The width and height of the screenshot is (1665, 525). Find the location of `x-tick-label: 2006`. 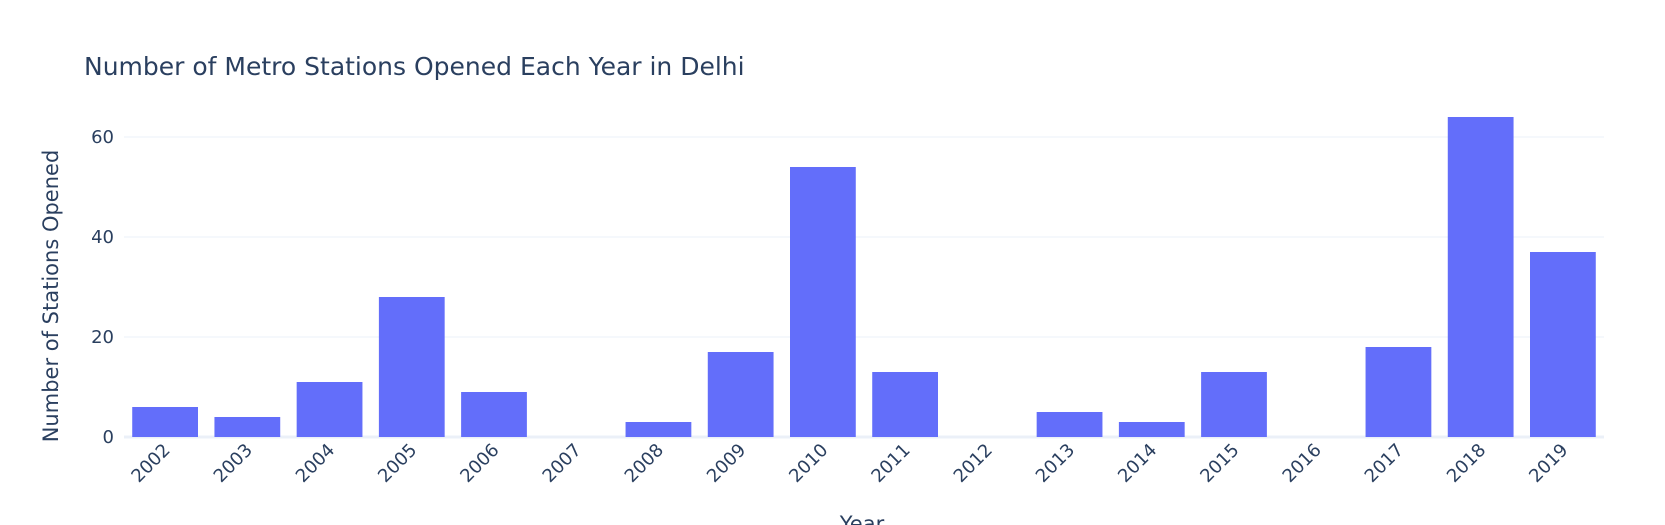

x-tick-label: 2006 is located at coordinates (479, 463).